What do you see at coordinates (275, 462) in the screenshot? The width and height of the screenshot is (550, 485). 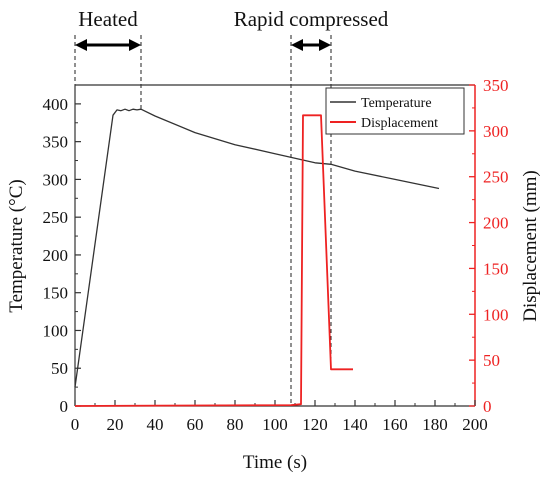 I see `x-axis-label: Time (s)` at bounding box center [275, 462].